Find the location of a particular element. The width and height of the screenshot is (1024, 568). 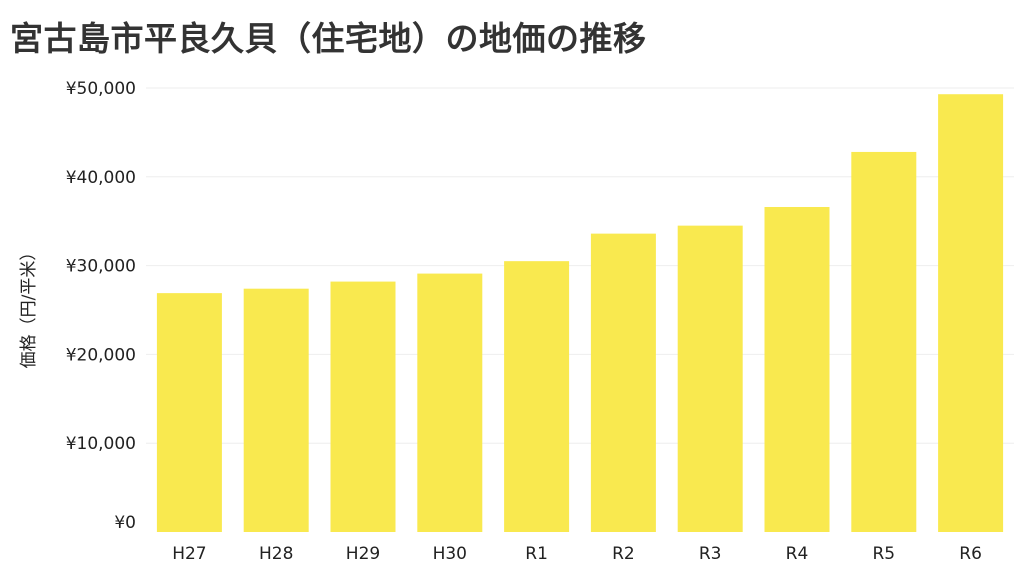

chart-title: 宮古島市平良久貝（住宅地）の地価の推移 is located at coordinates (328, 38).